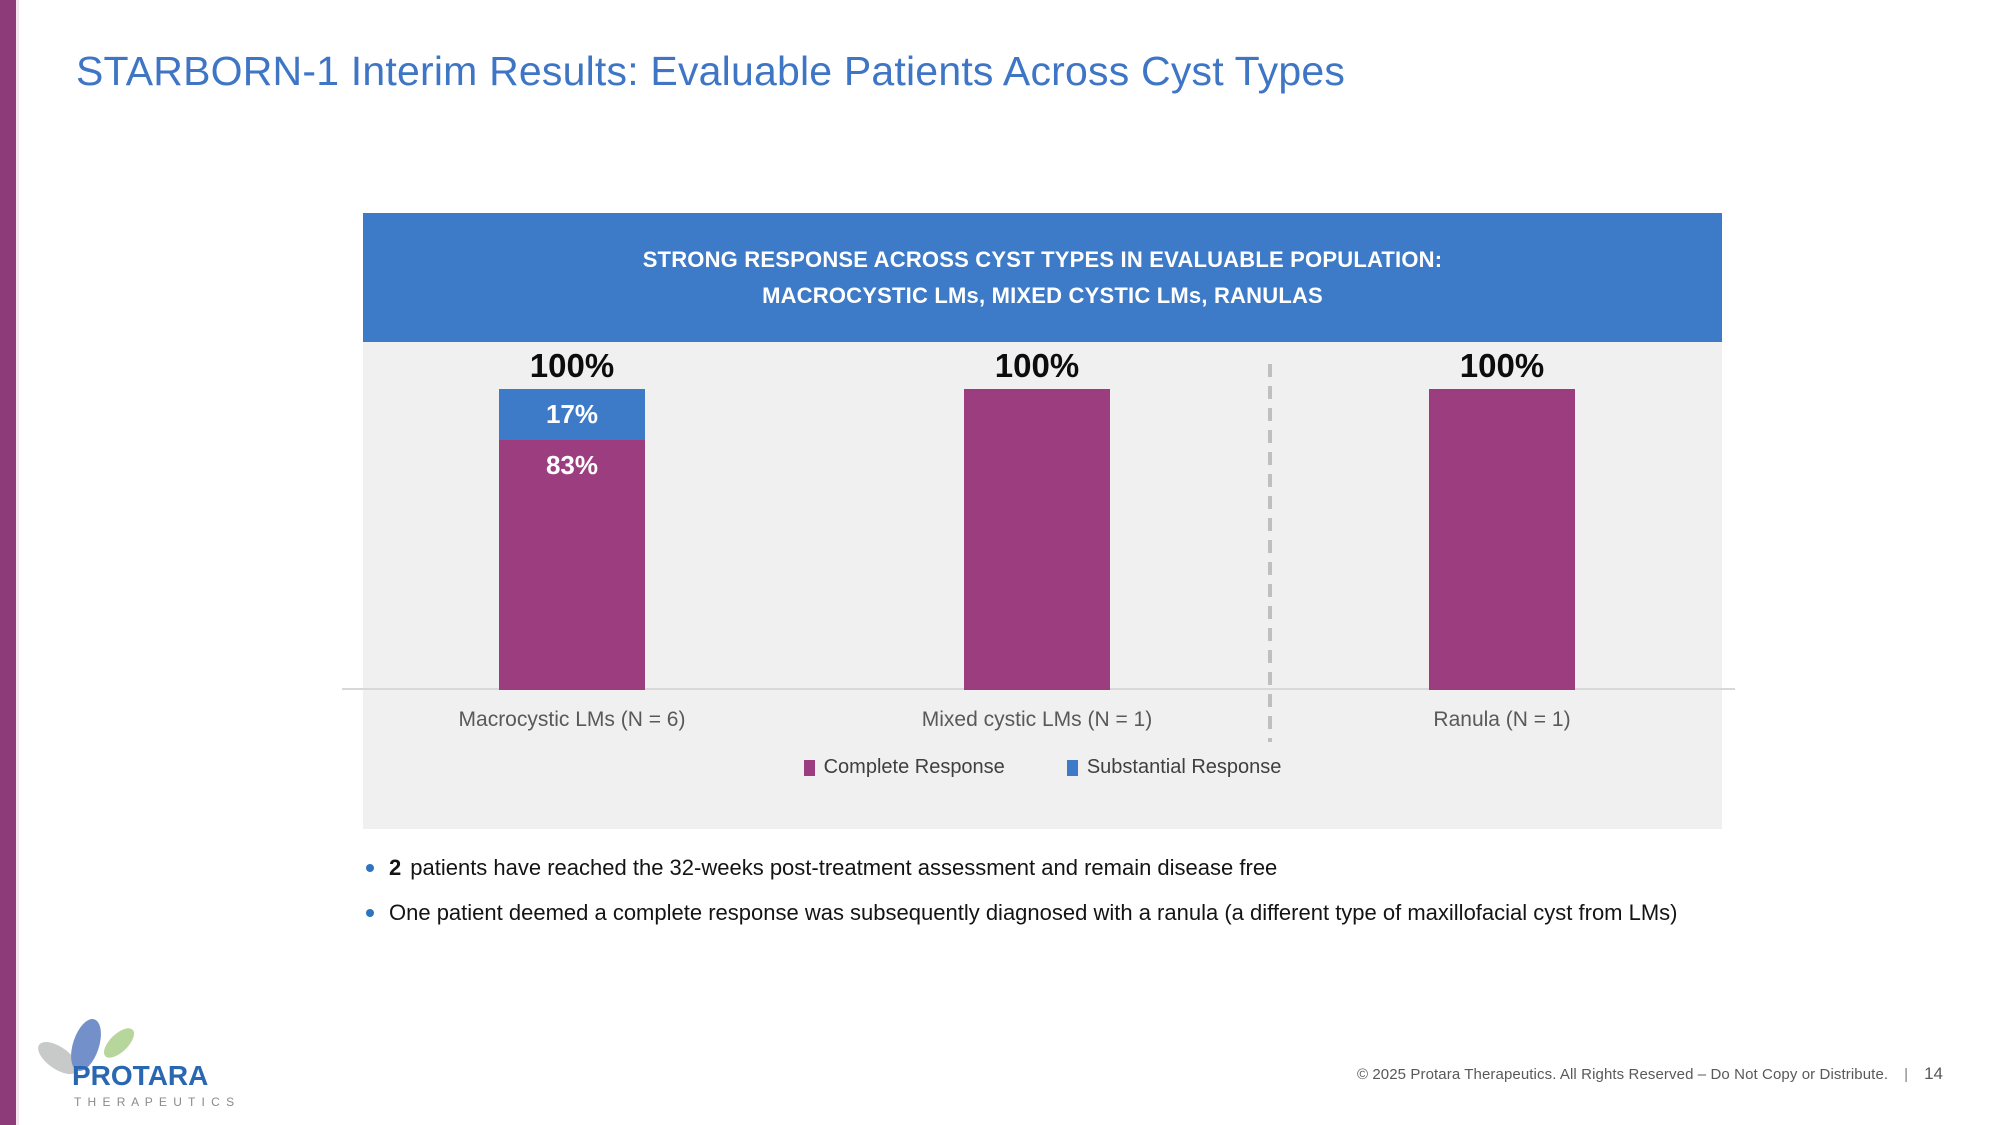 This screenshot has width=2000, height=1125. I want to click on protara-logo-graphic: PROTARA T H E R A P E U T I C S, so click(137, 1064).